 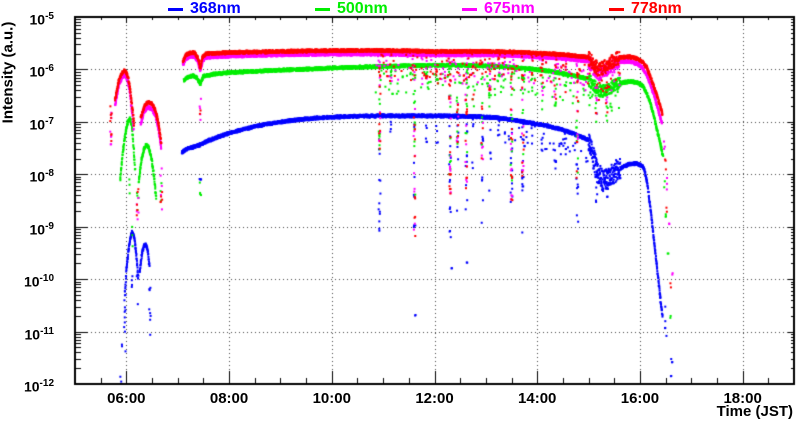 What do you see at coordinates (362, 8) in the screenshot?
I see `legend-label-500nm: 500nm` at bounding box center [362, 8].